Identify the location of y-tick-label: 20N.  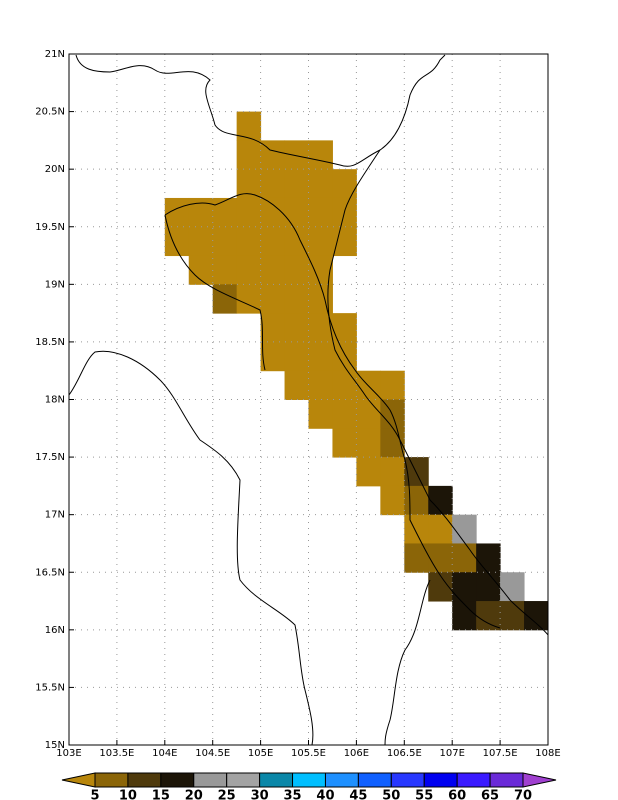
(55, 169).